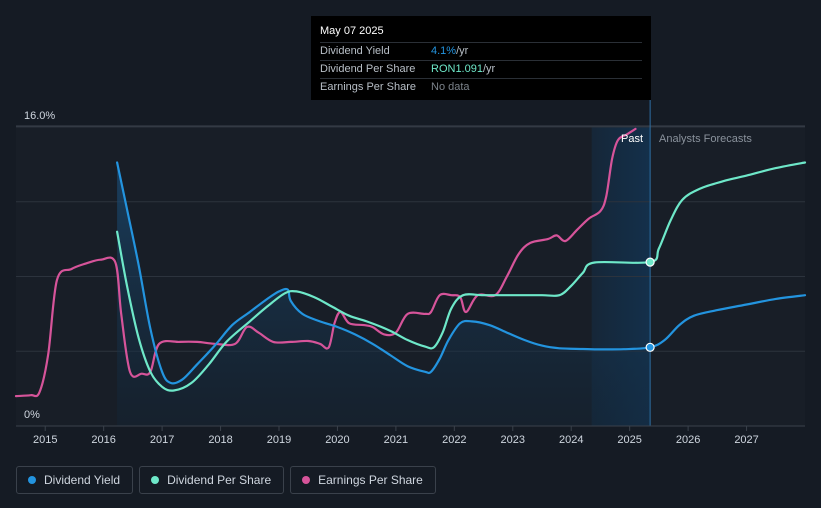  I want to click on x-tick-label: 2025, so click(629, 440).